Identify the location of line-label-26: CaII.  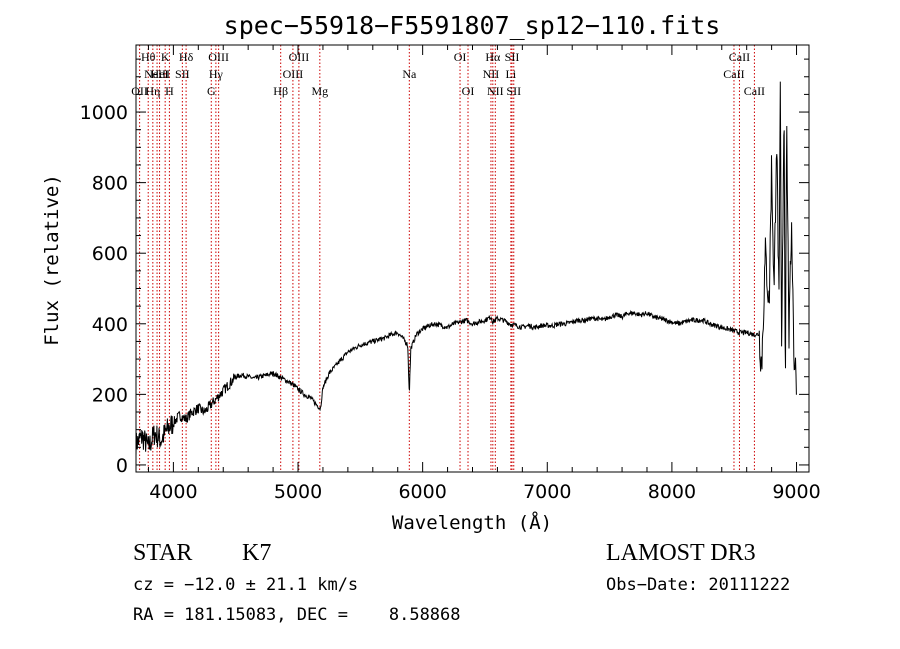
(739, 57).